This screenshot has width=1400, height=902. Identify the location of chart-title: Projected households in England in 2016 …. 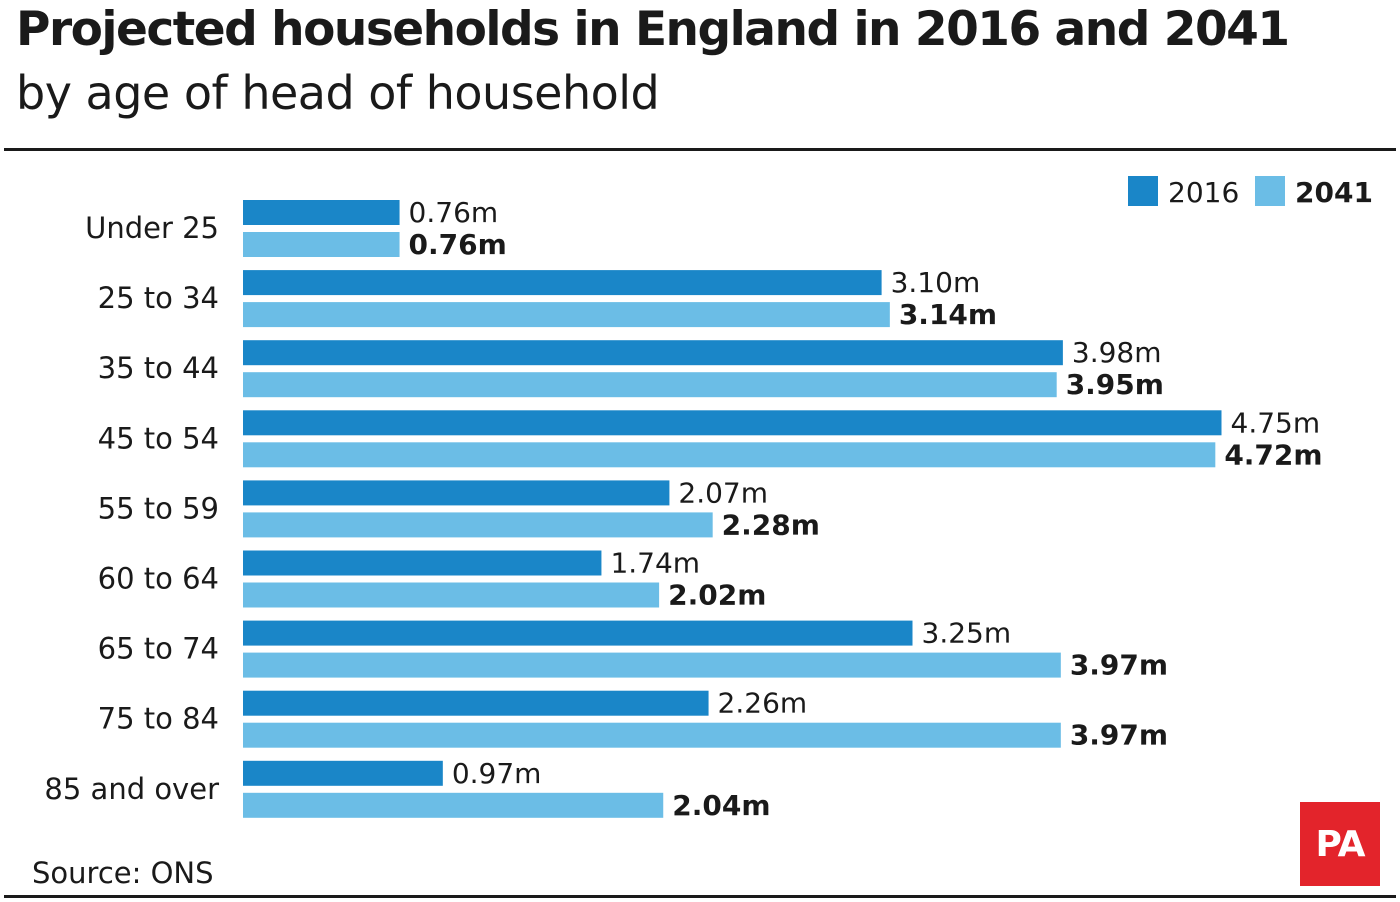
(653, 29).